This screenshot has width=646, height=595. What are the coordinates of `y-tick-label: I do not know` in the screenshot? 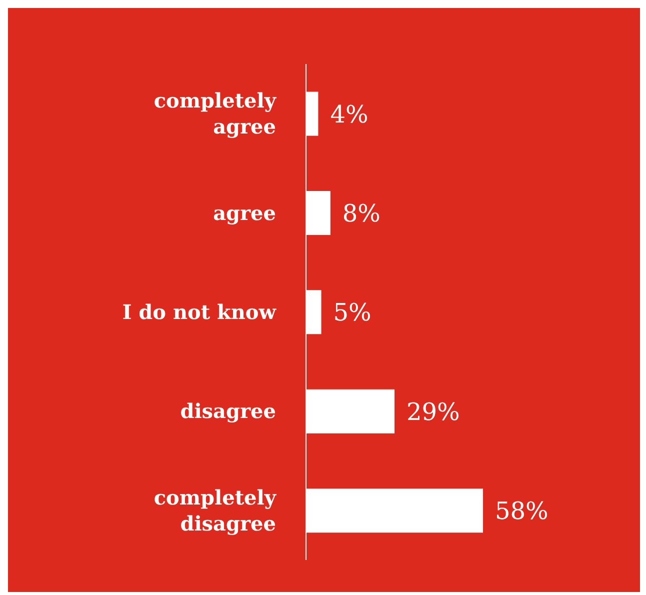 It's located at (199, 312).